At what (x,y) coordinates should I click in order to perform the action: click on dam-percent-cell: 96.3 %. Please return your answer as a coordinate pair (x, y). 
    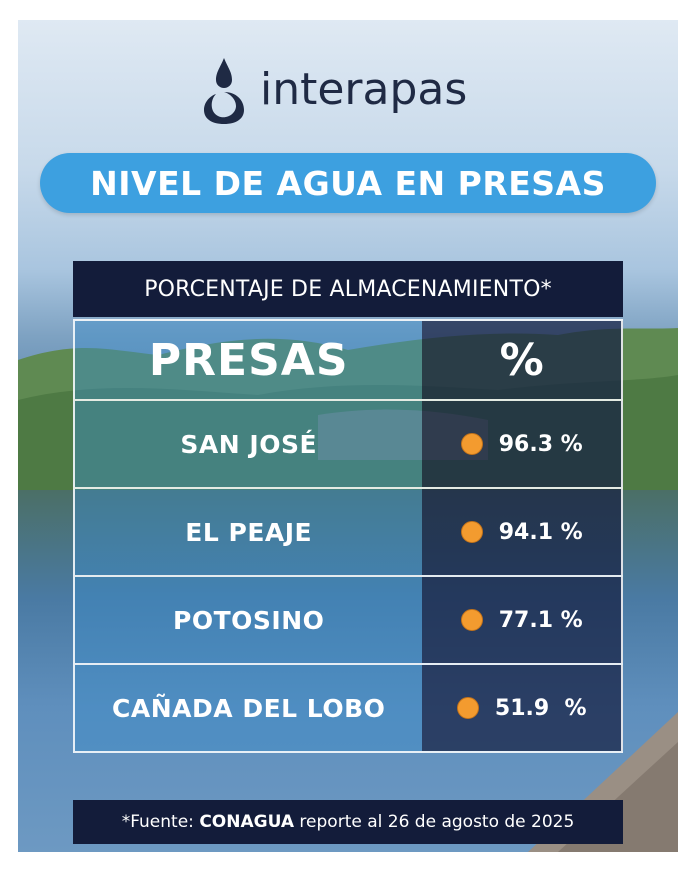
    Looking at the image, I should click on (522, 444).